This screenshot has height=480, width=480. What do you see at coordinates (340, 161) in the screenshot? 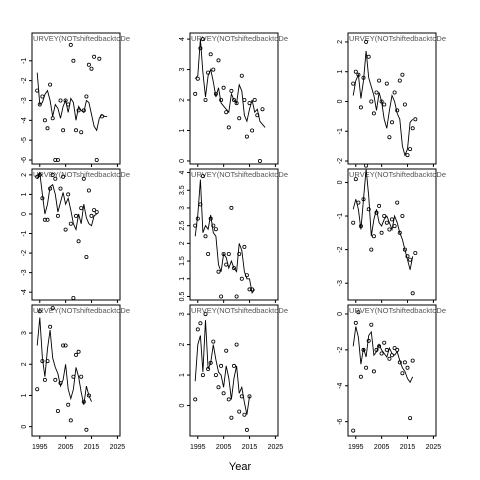
I see `y-tick-label: -2` at bounding box center [340, 161].